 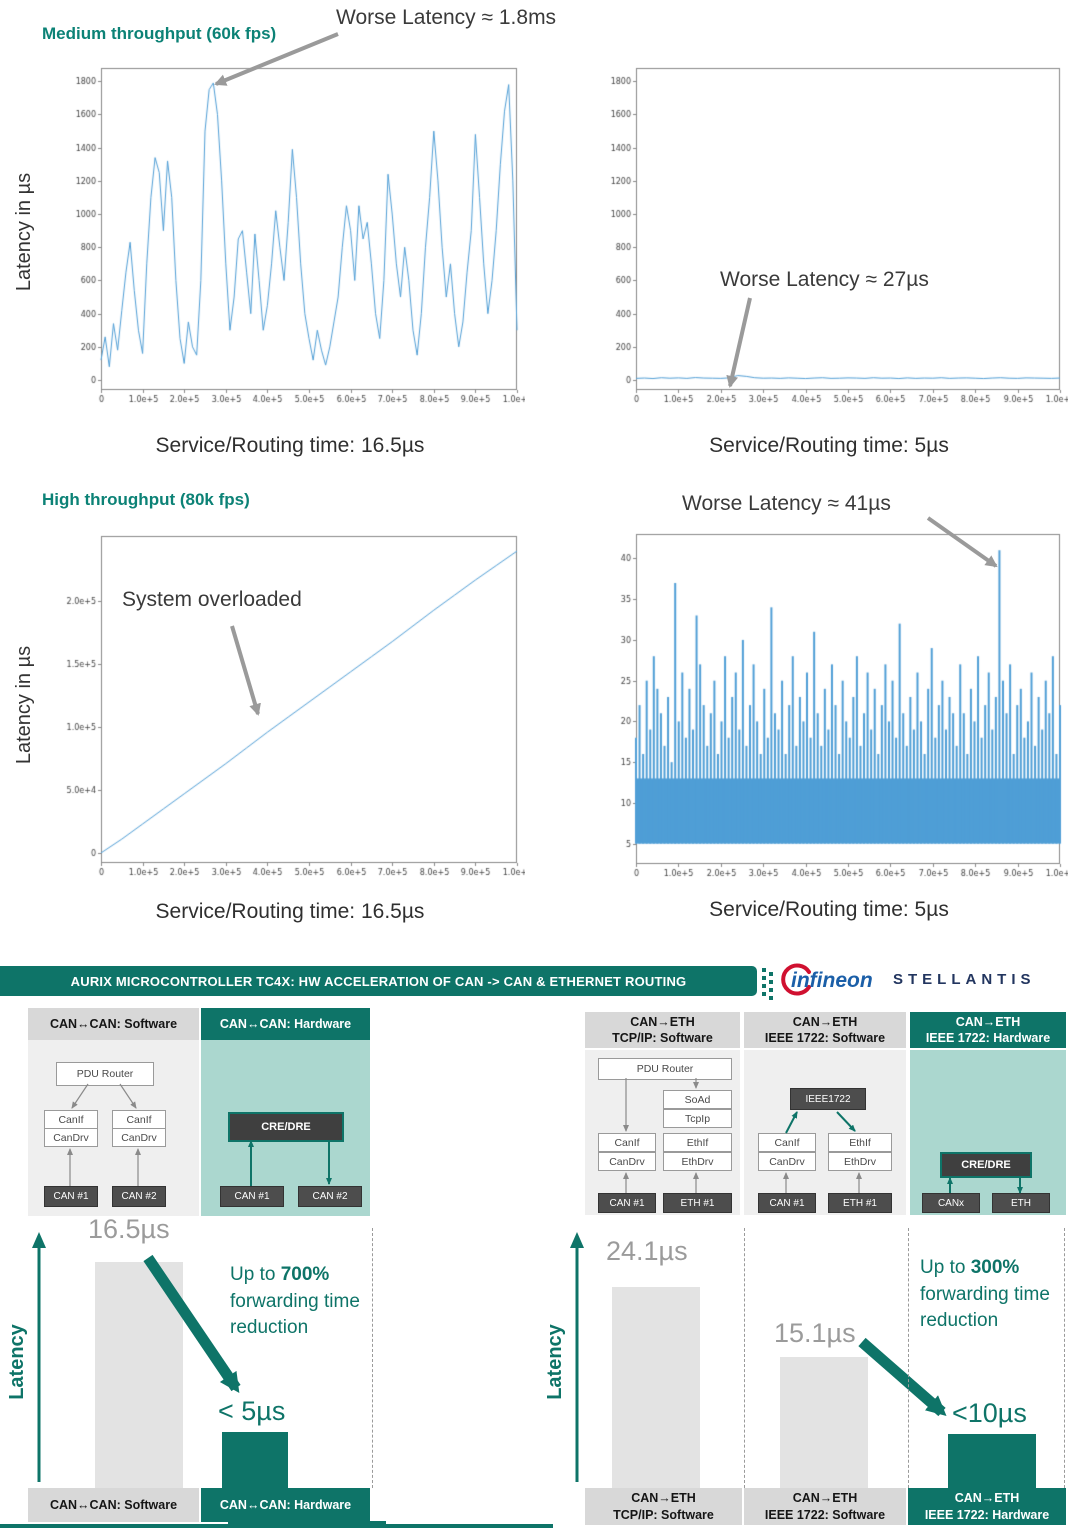 I want to click on footer-can-eth-1722-software: CAN→ETH IEEE 1722: Software, so click(x=825, y=1506).